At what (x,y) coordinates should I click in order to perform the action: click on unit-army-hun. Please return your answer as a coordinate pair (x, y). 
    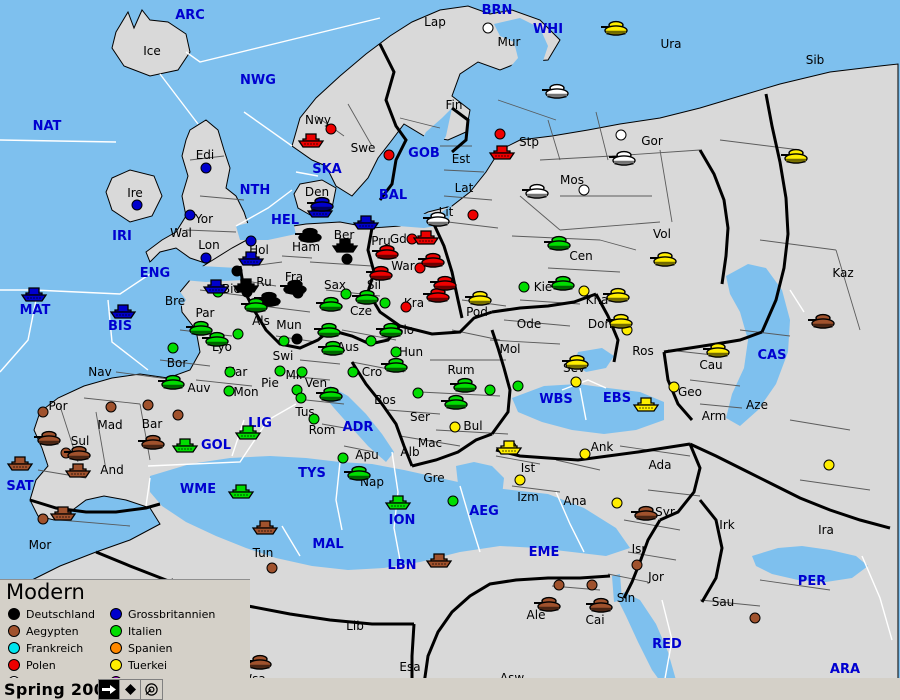
    Looking at the image, I should click on (395, 365).